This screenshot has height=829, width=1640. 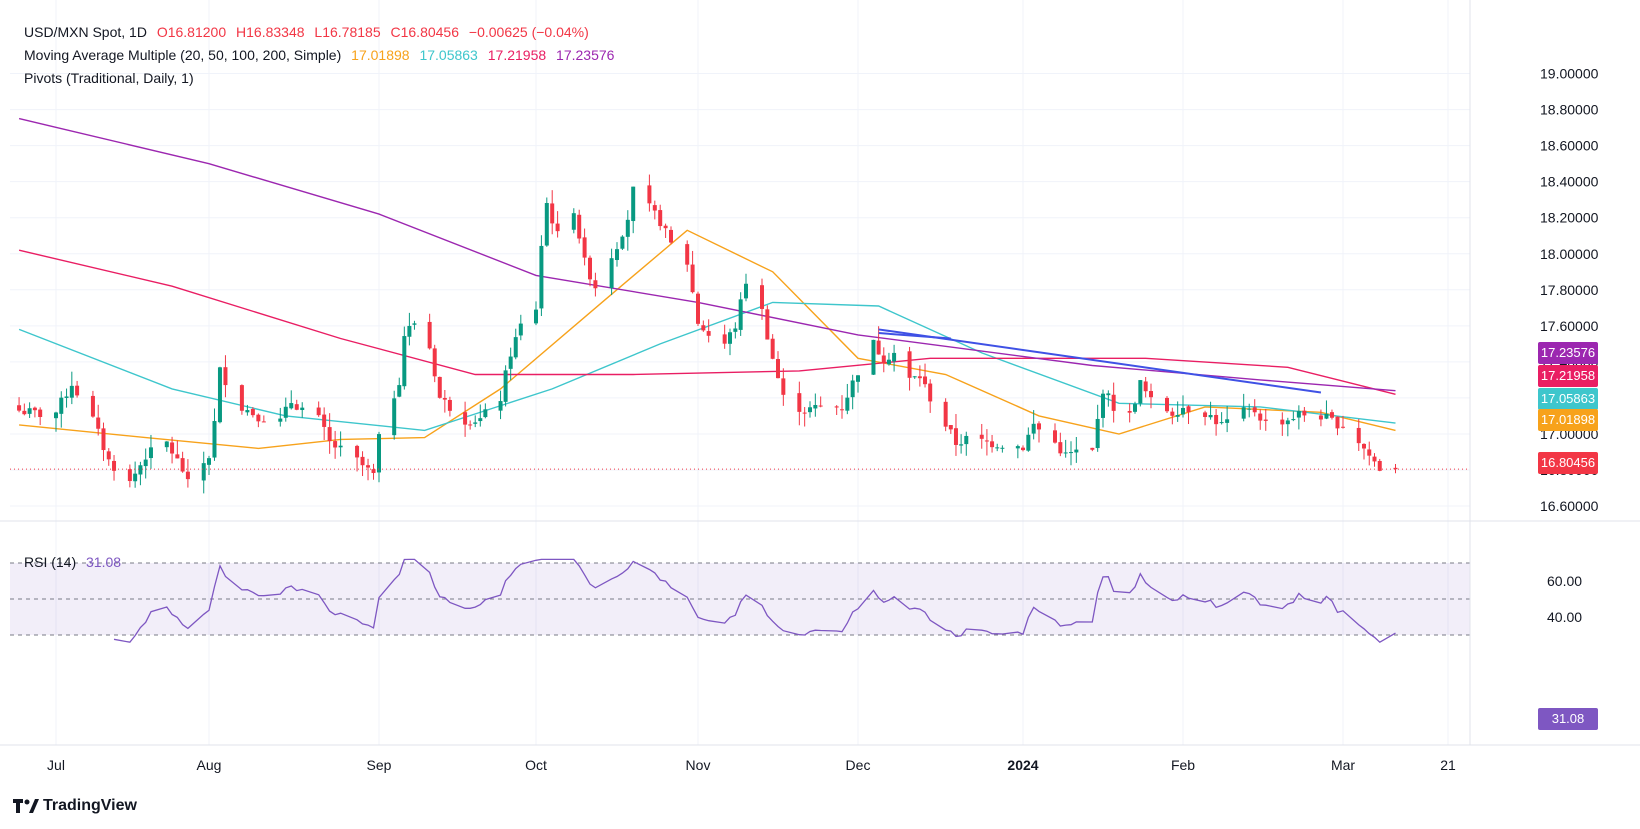 What do you see at coordinates (1568, 376) in the screenshot?
I see `ma100-price-tag: 17.21958` at bounding box center [1568, 376].